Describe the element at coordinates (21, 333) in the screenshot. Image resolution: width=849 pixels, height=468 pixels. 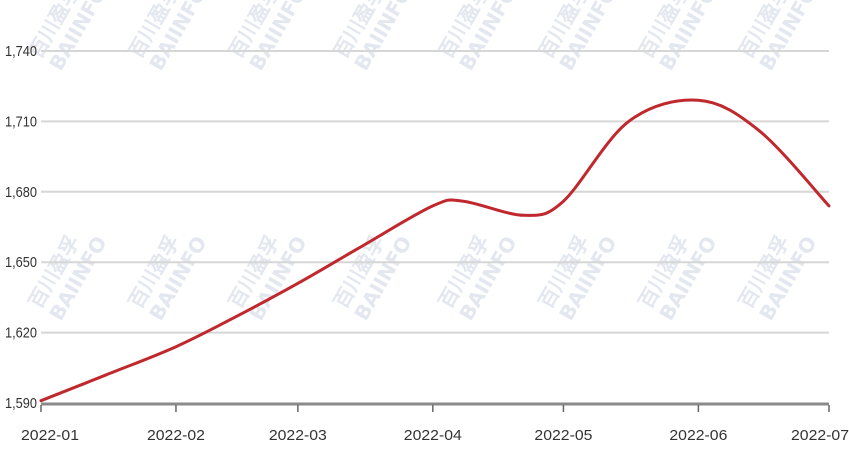
I see `y-tick-label: 1,620` at that location.